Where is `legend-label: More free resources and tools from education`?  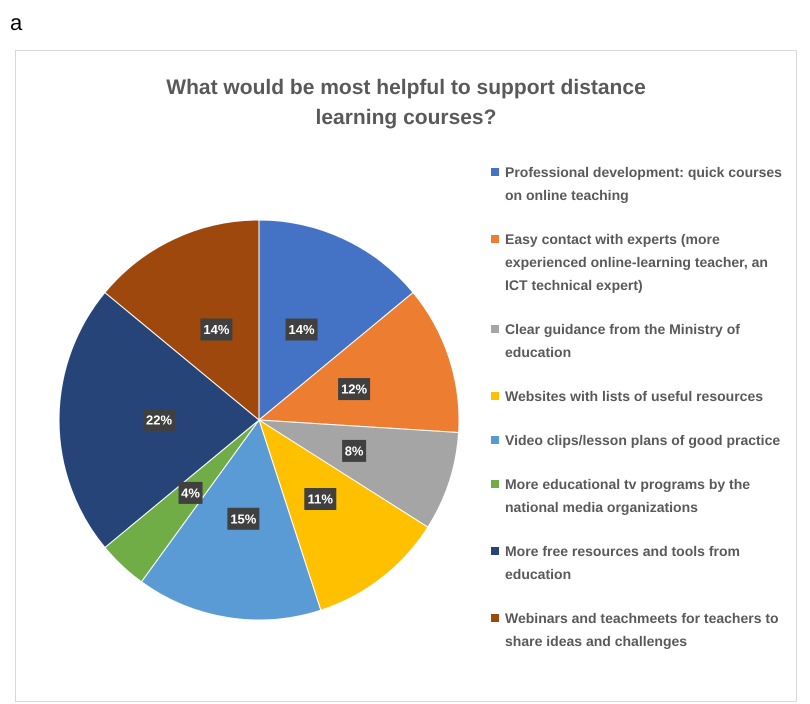
legend-label: More free resources and tools from education is located at coordinates (623, 563).